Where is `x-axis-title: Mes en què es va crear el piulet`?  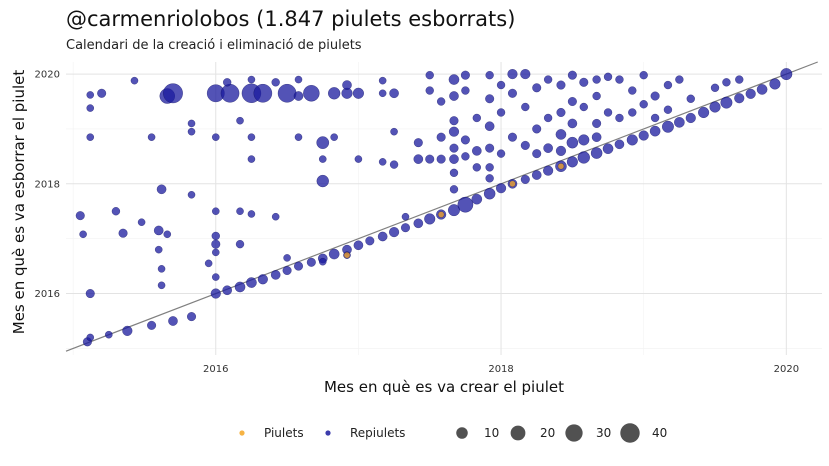
x-axis-title: Mes en què es va crear el piulet is located at coordinates (444, 387).